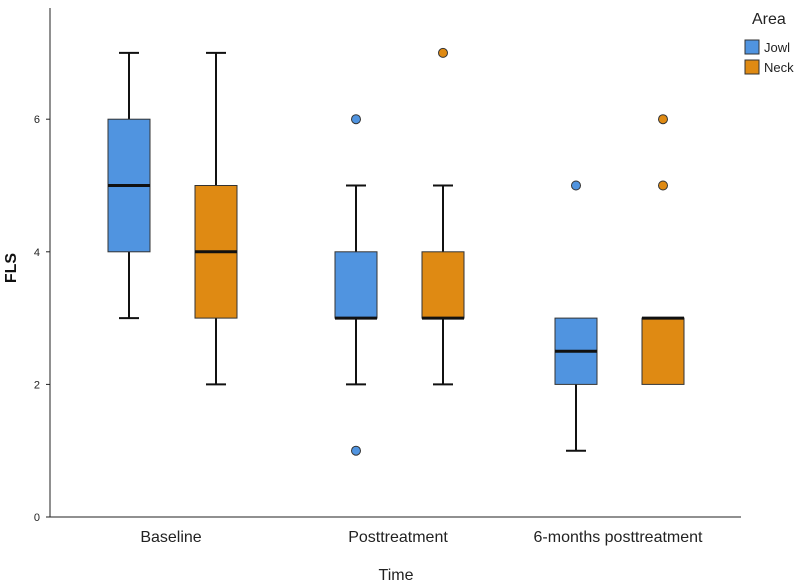  Describe the element at coordinates (752, 67) in the screenshot. I see `legend-swatch-neck` at that location.